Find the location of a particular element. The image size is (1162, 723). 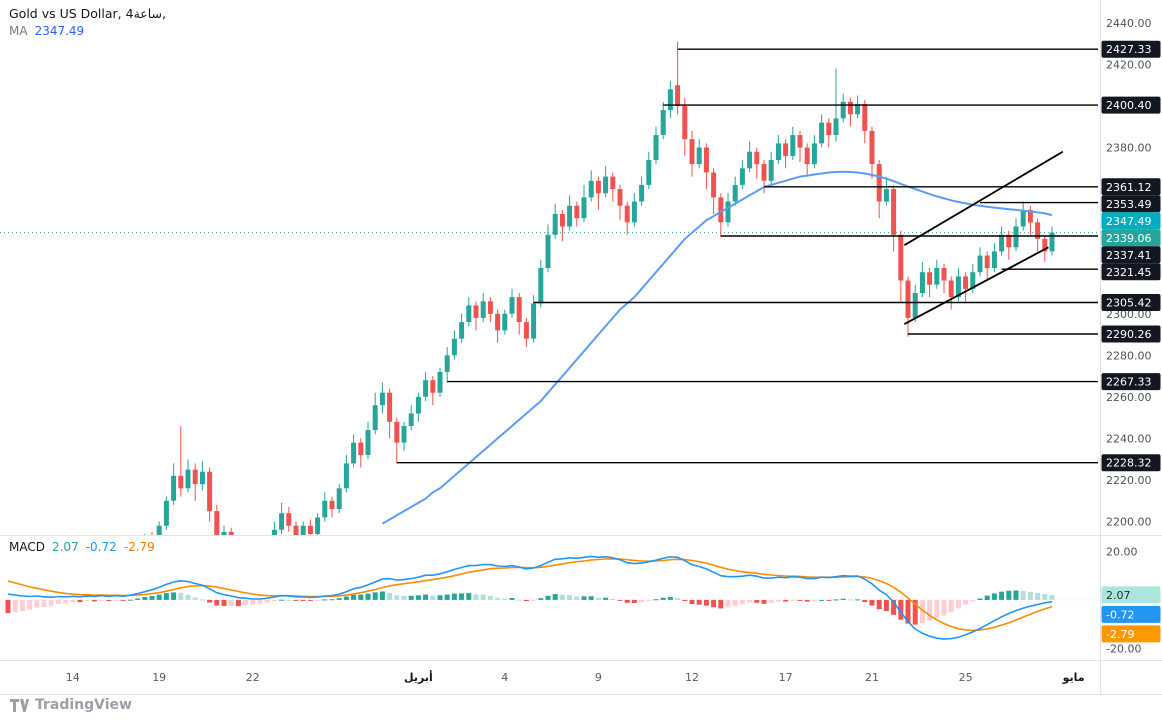

symbol-title: Gold vs US Dollar, ساعة4, is located at coordinates (88, 13).